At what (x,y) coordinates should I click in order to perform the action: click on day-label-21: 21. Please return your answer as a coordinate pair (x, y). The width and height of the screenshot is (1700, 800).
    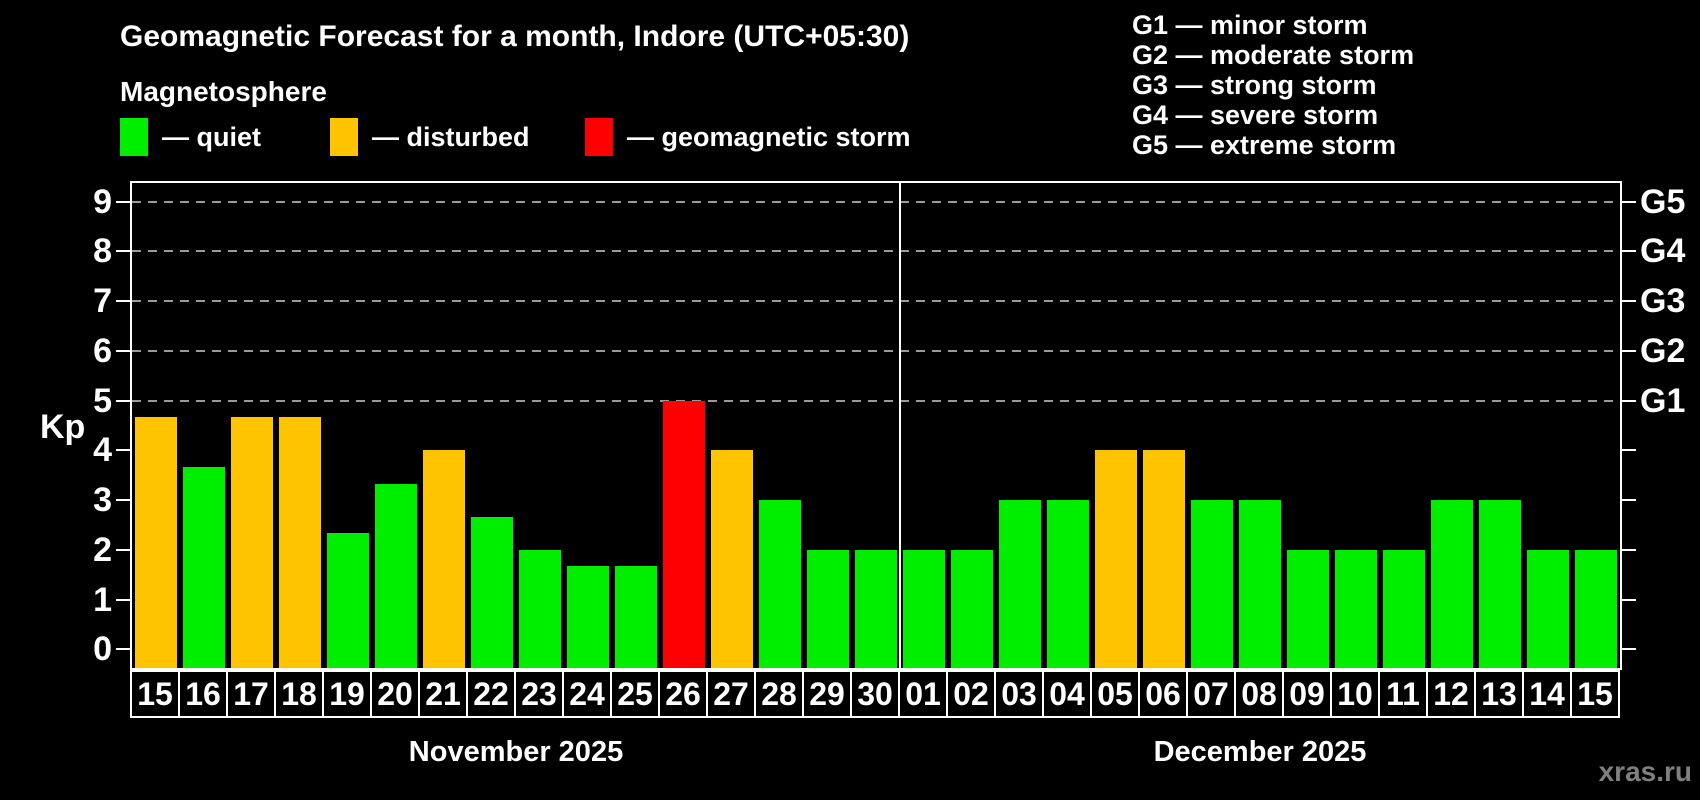
    Looking at the image, I should click on (443, 694).